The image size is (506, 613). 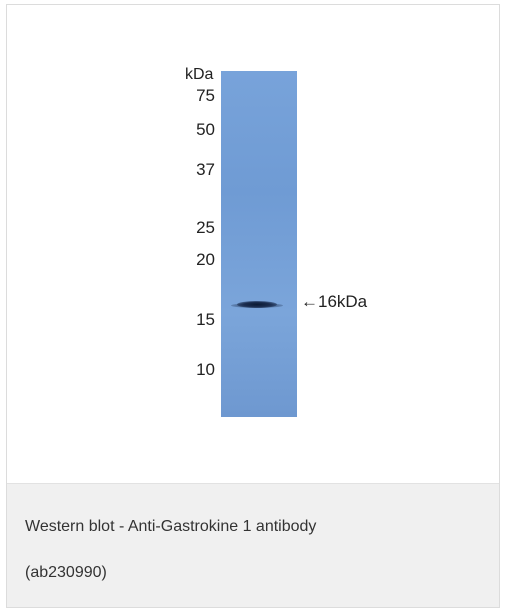 I want to click on protein-band, so click(x=257, y=304).